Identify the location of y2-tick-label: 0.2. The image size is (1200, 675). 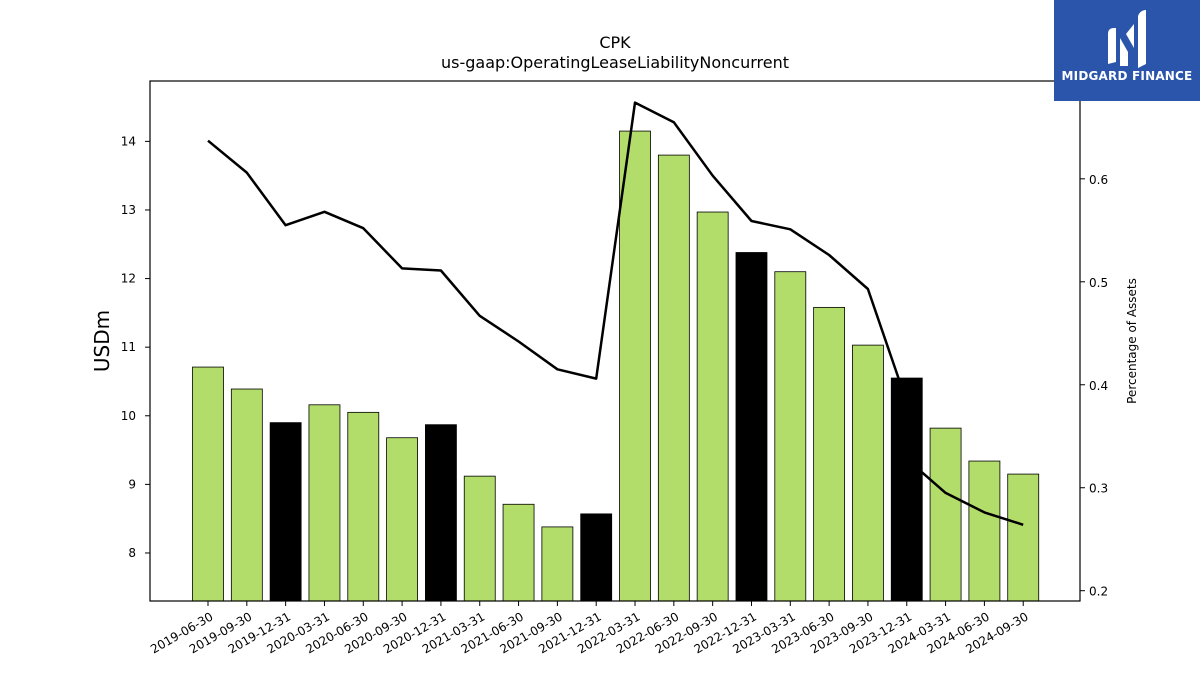
(1098, 592).